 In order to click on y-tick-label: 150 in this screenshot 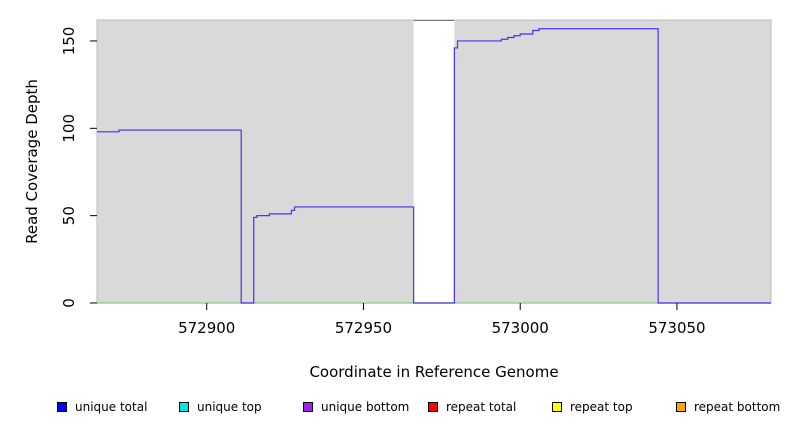, I will do `click(69, 41)`.